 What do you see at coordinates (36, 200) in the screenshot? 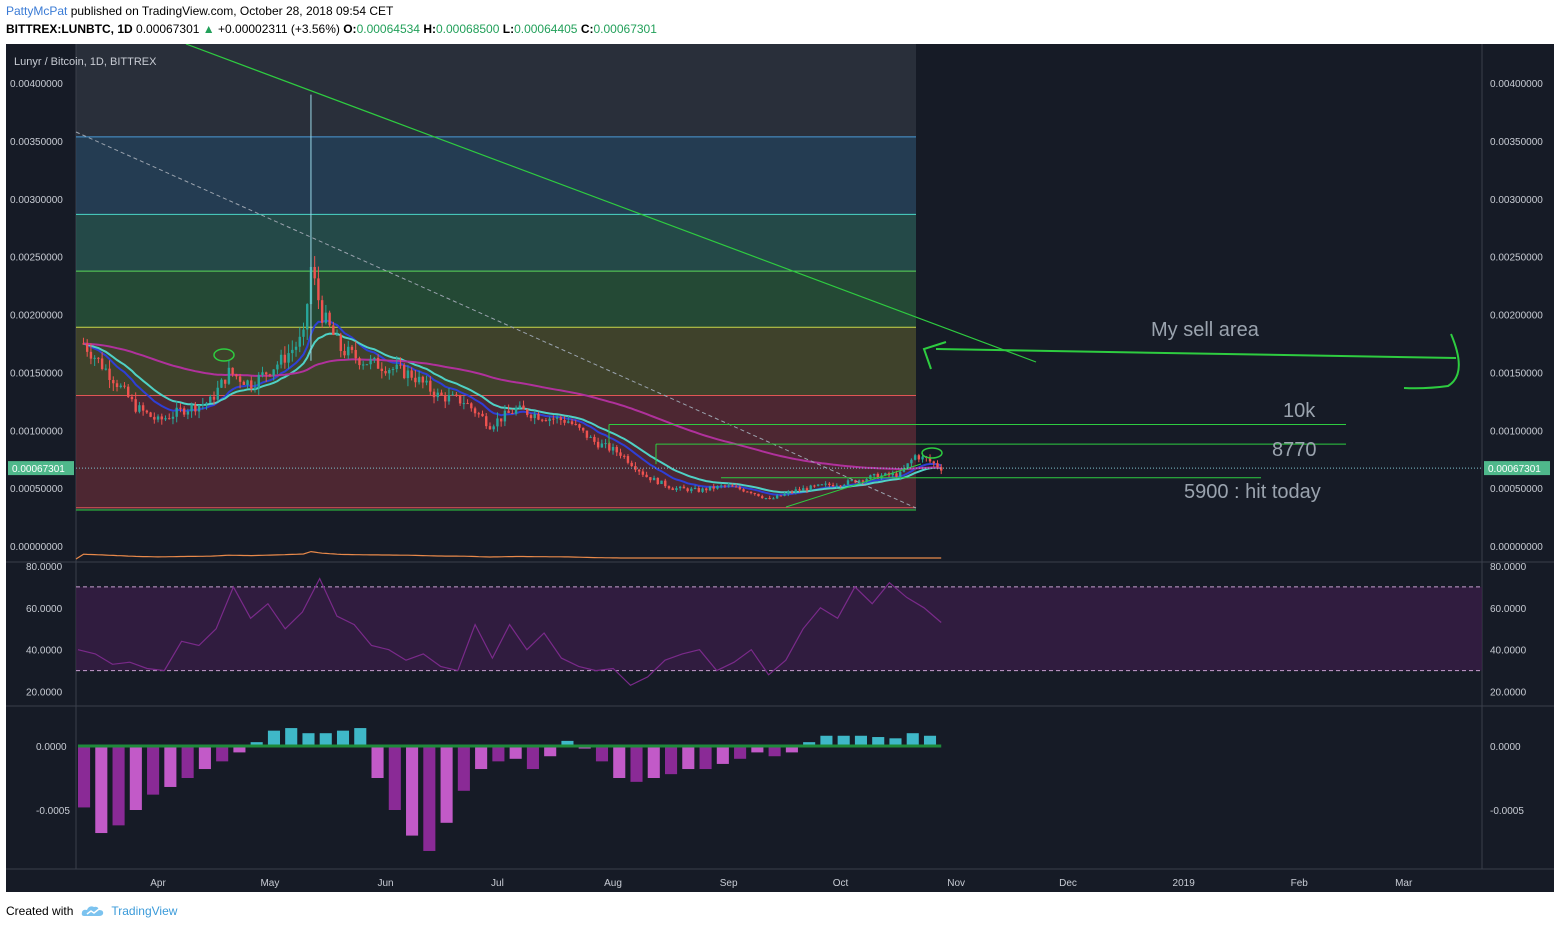
I see `y-tick-label-left: 0.00300000` at bounding box center [36, 200].